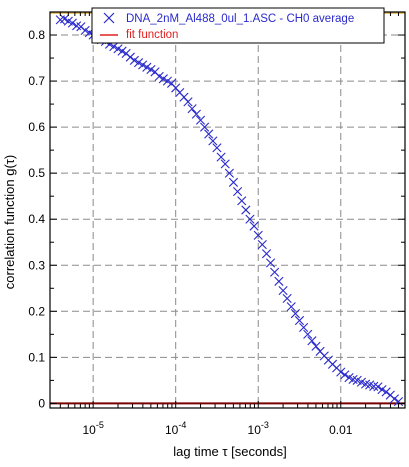  I want to click on y-tick-labels: 0 0.1 0.2 0.3 0.4 0.5 0.6 0.7 0.8, so click(36, 219).